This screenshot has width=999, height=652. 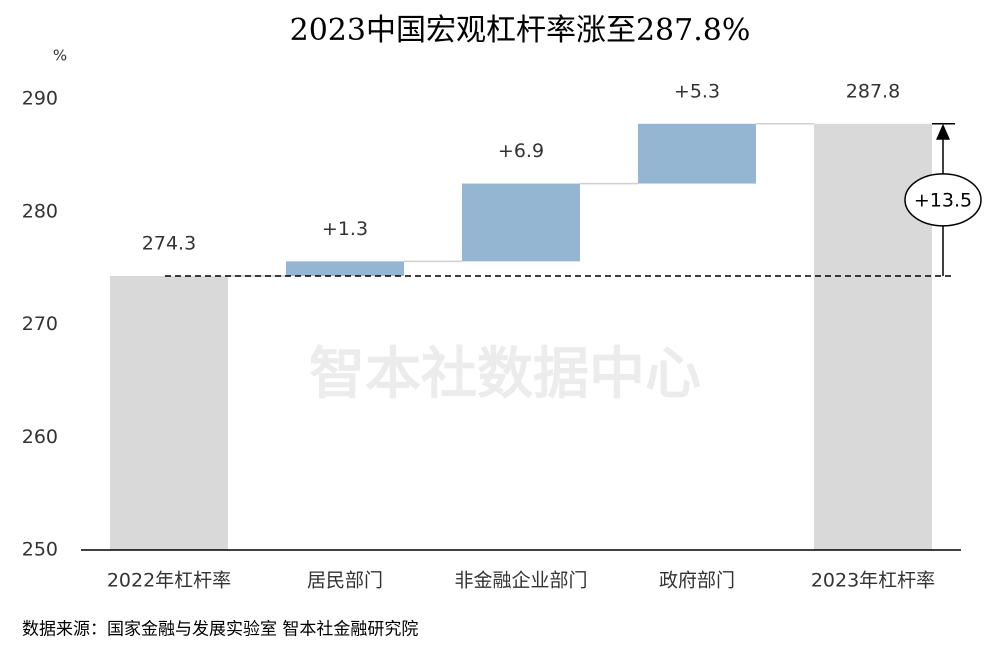 I want to click on y-tick-label: 270, so click(x=40, y=324).